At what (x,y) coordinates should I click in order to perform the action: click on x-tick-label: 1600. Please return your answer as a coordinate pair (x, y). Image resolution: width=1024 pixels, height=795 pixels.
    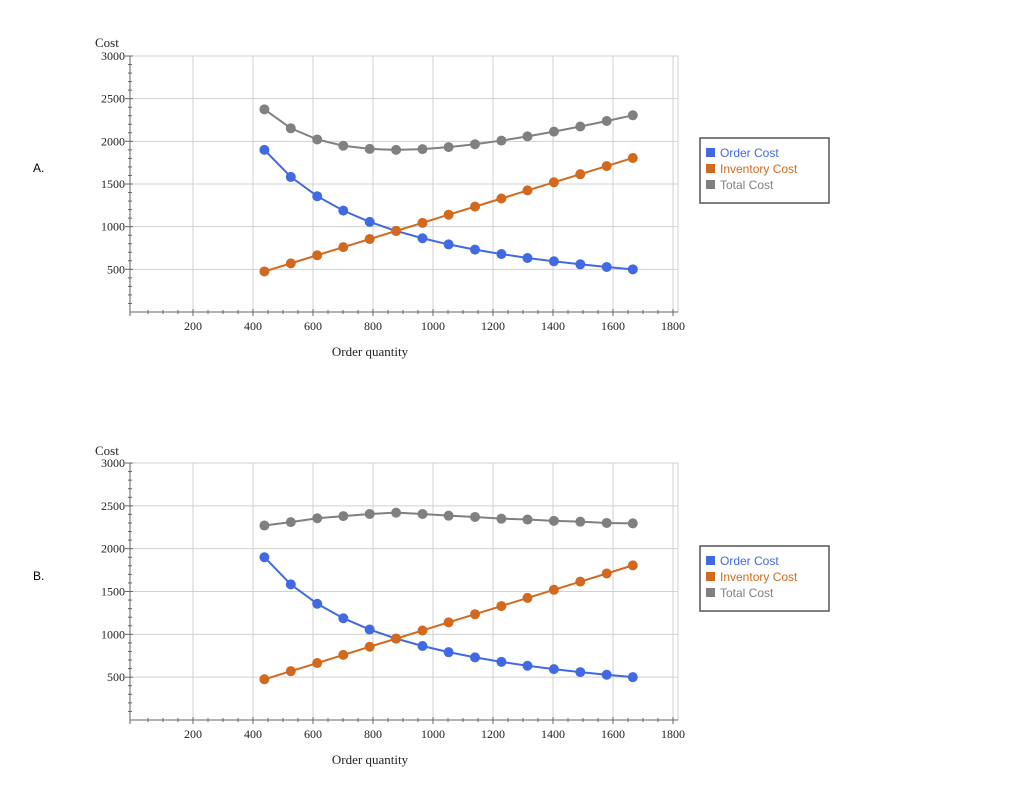
    Looking at the image, I should click on (613, 326).